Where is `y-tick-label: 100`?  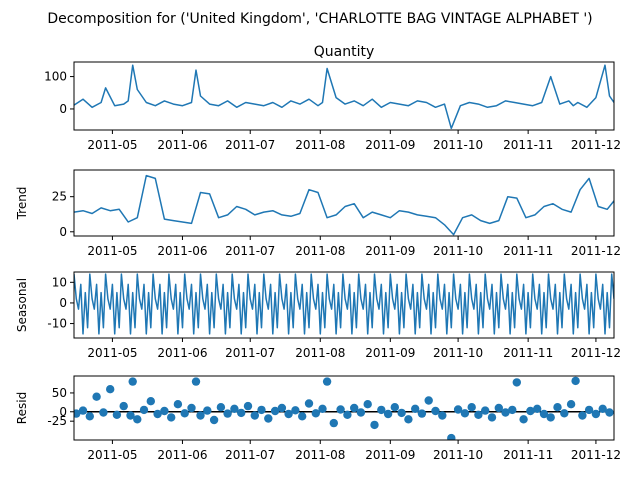 y-tick-label: 100 is located at coordinates (55, 77).